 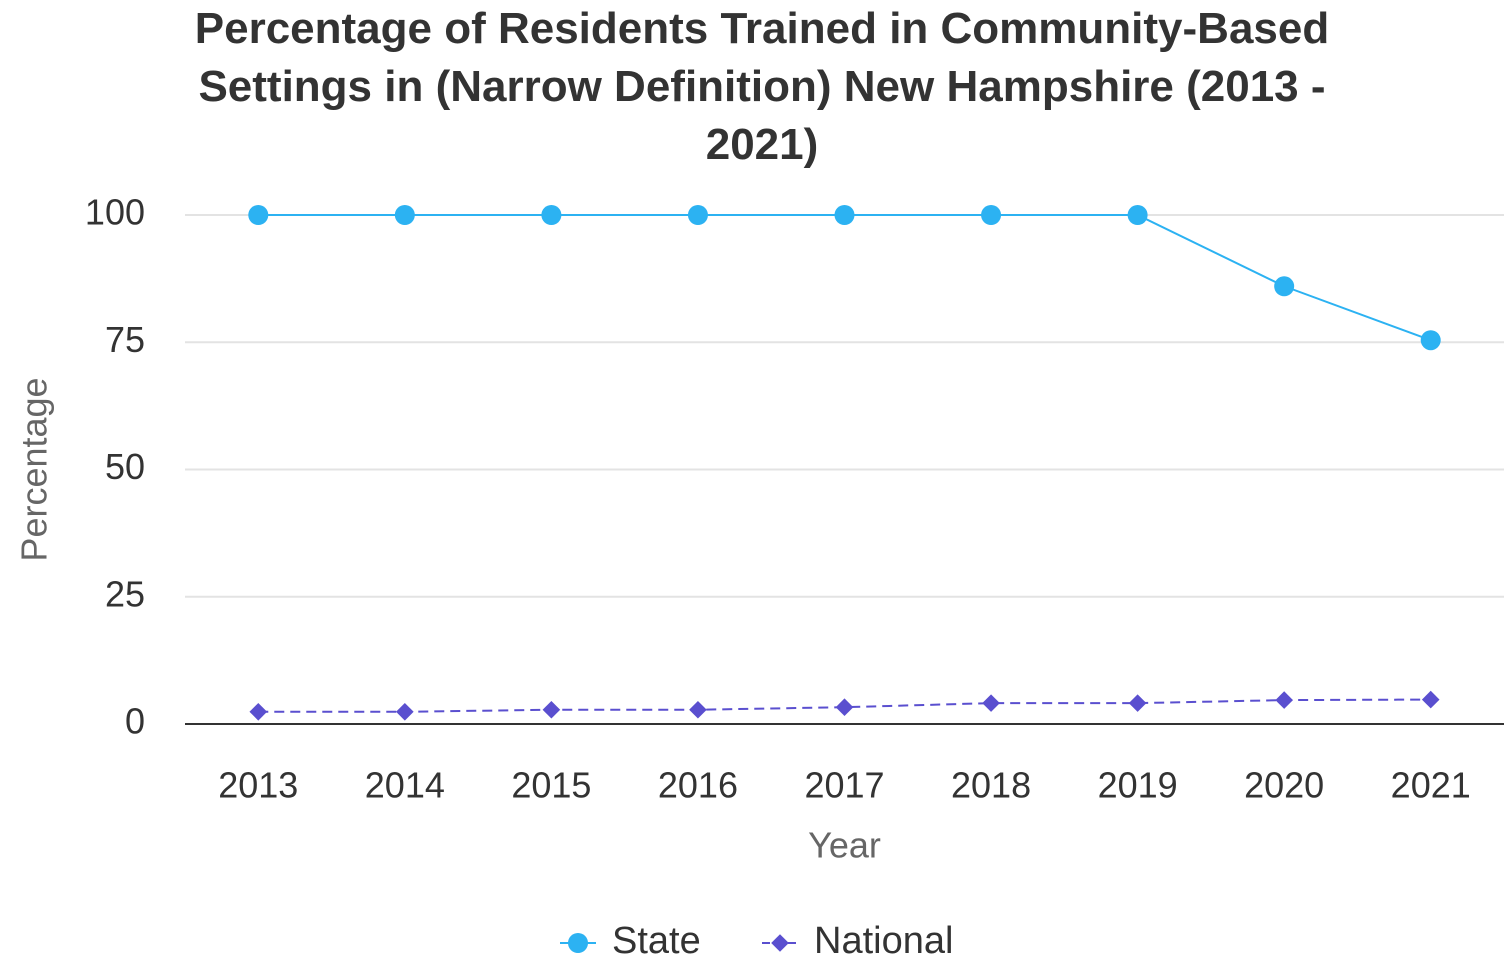 What do you see at coordinates (656, 941) in the screenshot?
I see `legend-label: State` at bounding box center [656, 941].